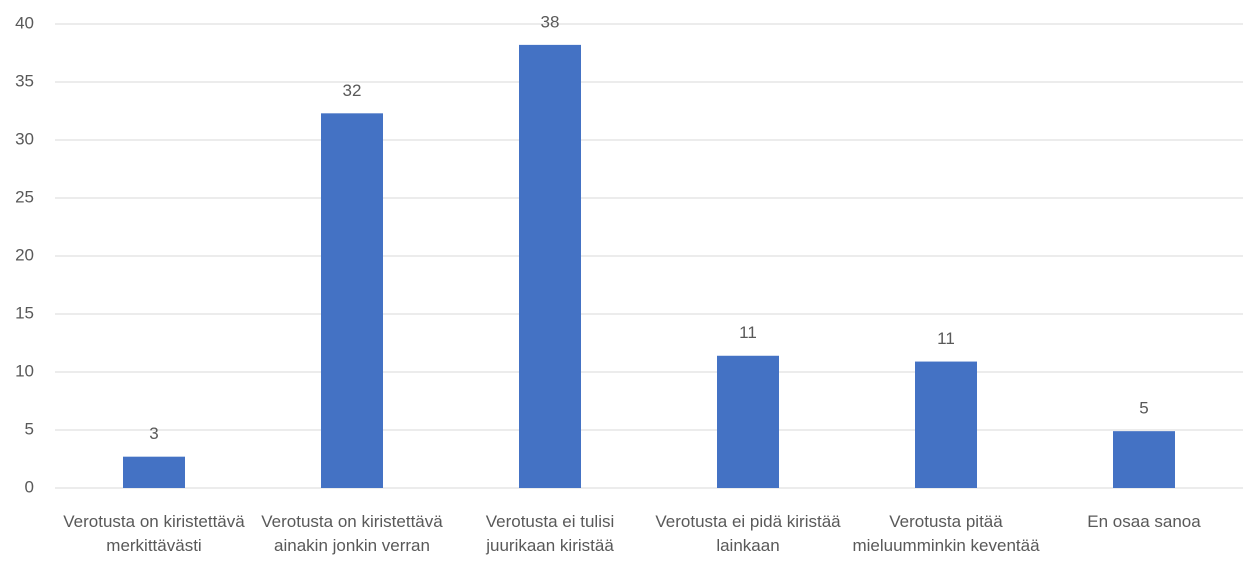 The width and height of the screenshot is (1243, 587). I want to click on y-tick-label: 20, so click(24, 254).